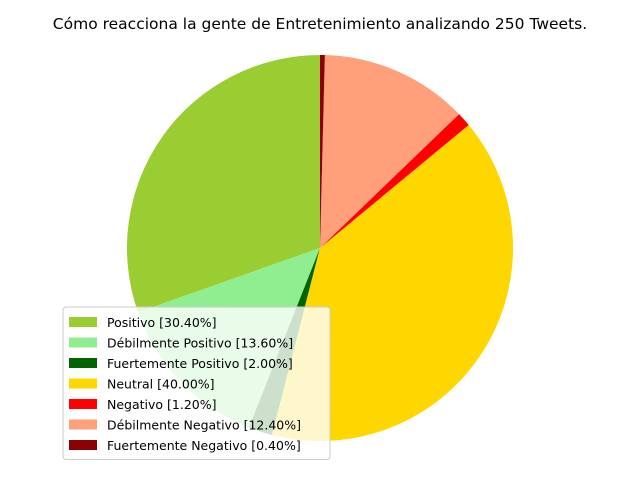 The width and height of the screenshot is (640, 480). What do you see at coordinates (204, 445) in the screenshot?
I see `legend-label-7: Fuertemente Negativo [0.40%]` at bounding box center [204, 445].